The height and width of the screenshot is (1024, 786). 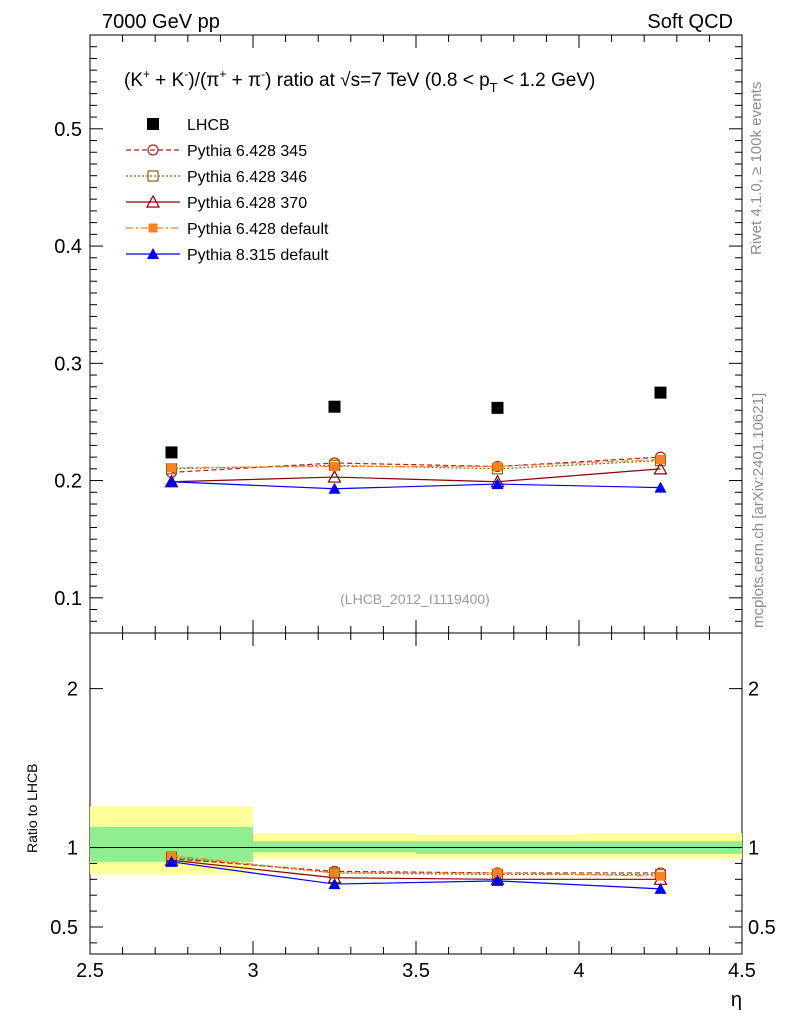 I want to click on legend-label: Pythia 8.315 default, so click(x=258, y=255).